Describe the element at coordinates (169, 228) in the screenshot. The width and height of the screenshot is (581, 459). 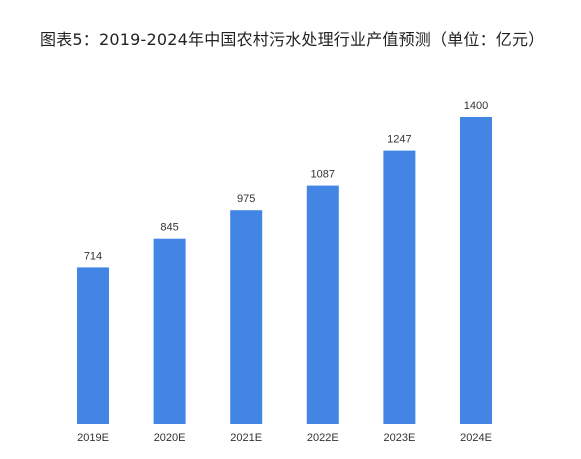
I see `value-label: 845` at that location.